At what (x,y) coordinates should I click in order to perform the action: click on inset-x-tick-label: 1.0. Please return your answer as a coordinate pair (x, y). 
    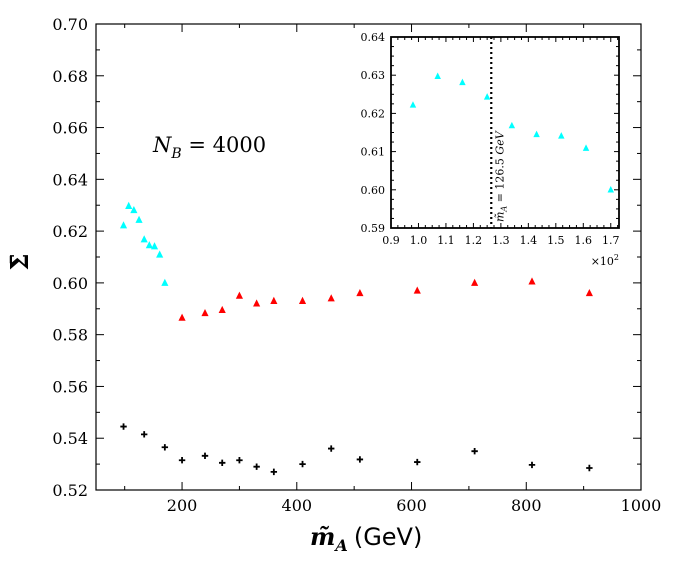
    Looking at the image, I should click on (419, 240).